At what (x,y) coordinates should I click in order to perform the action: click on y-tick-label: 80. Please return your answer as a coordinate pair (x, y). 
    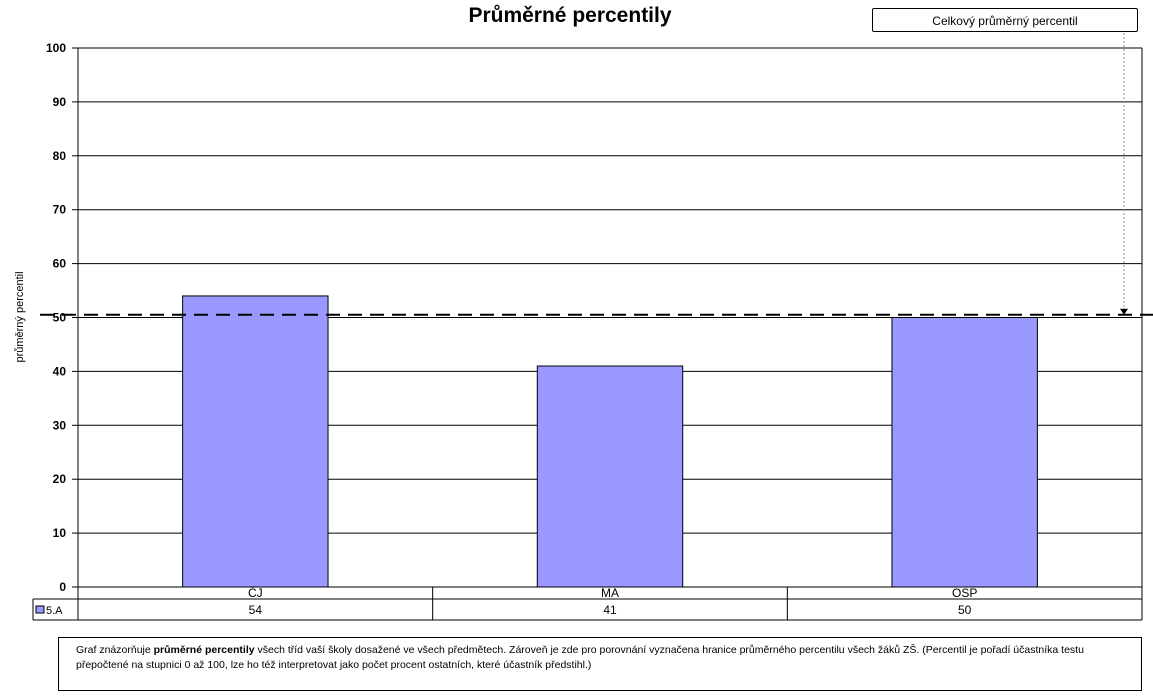
    Looking at the image, I should click on (60, 156).